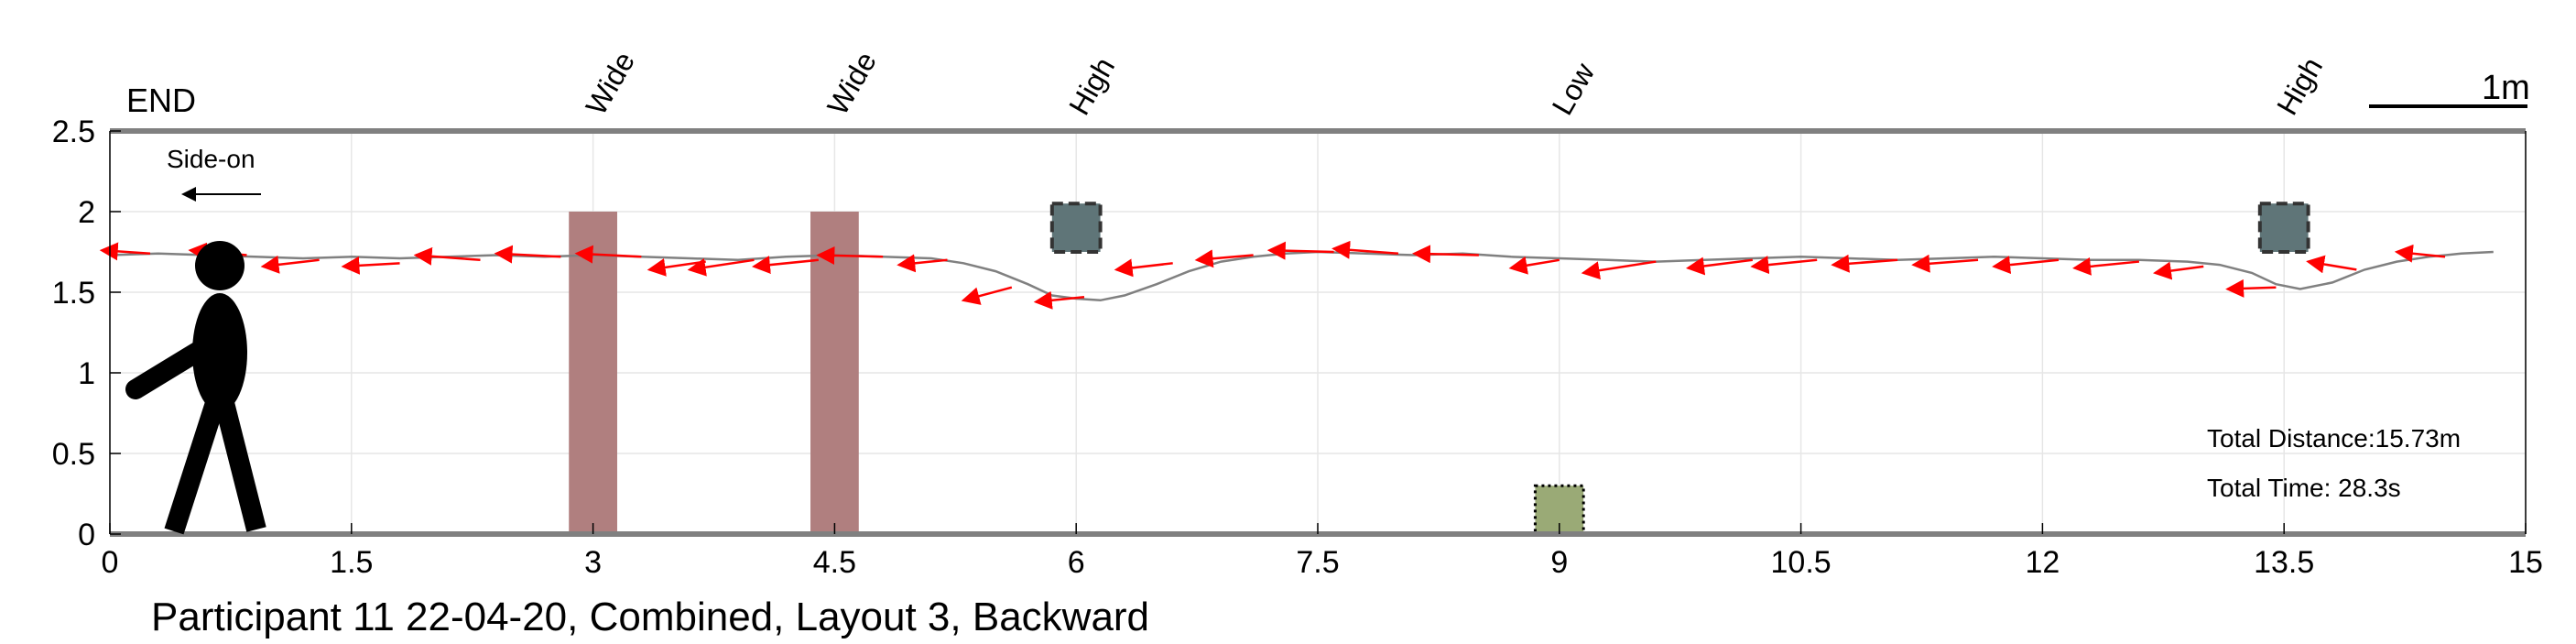  I want to click on total-time: Total Time: 28.3s, so click(2304, 488).